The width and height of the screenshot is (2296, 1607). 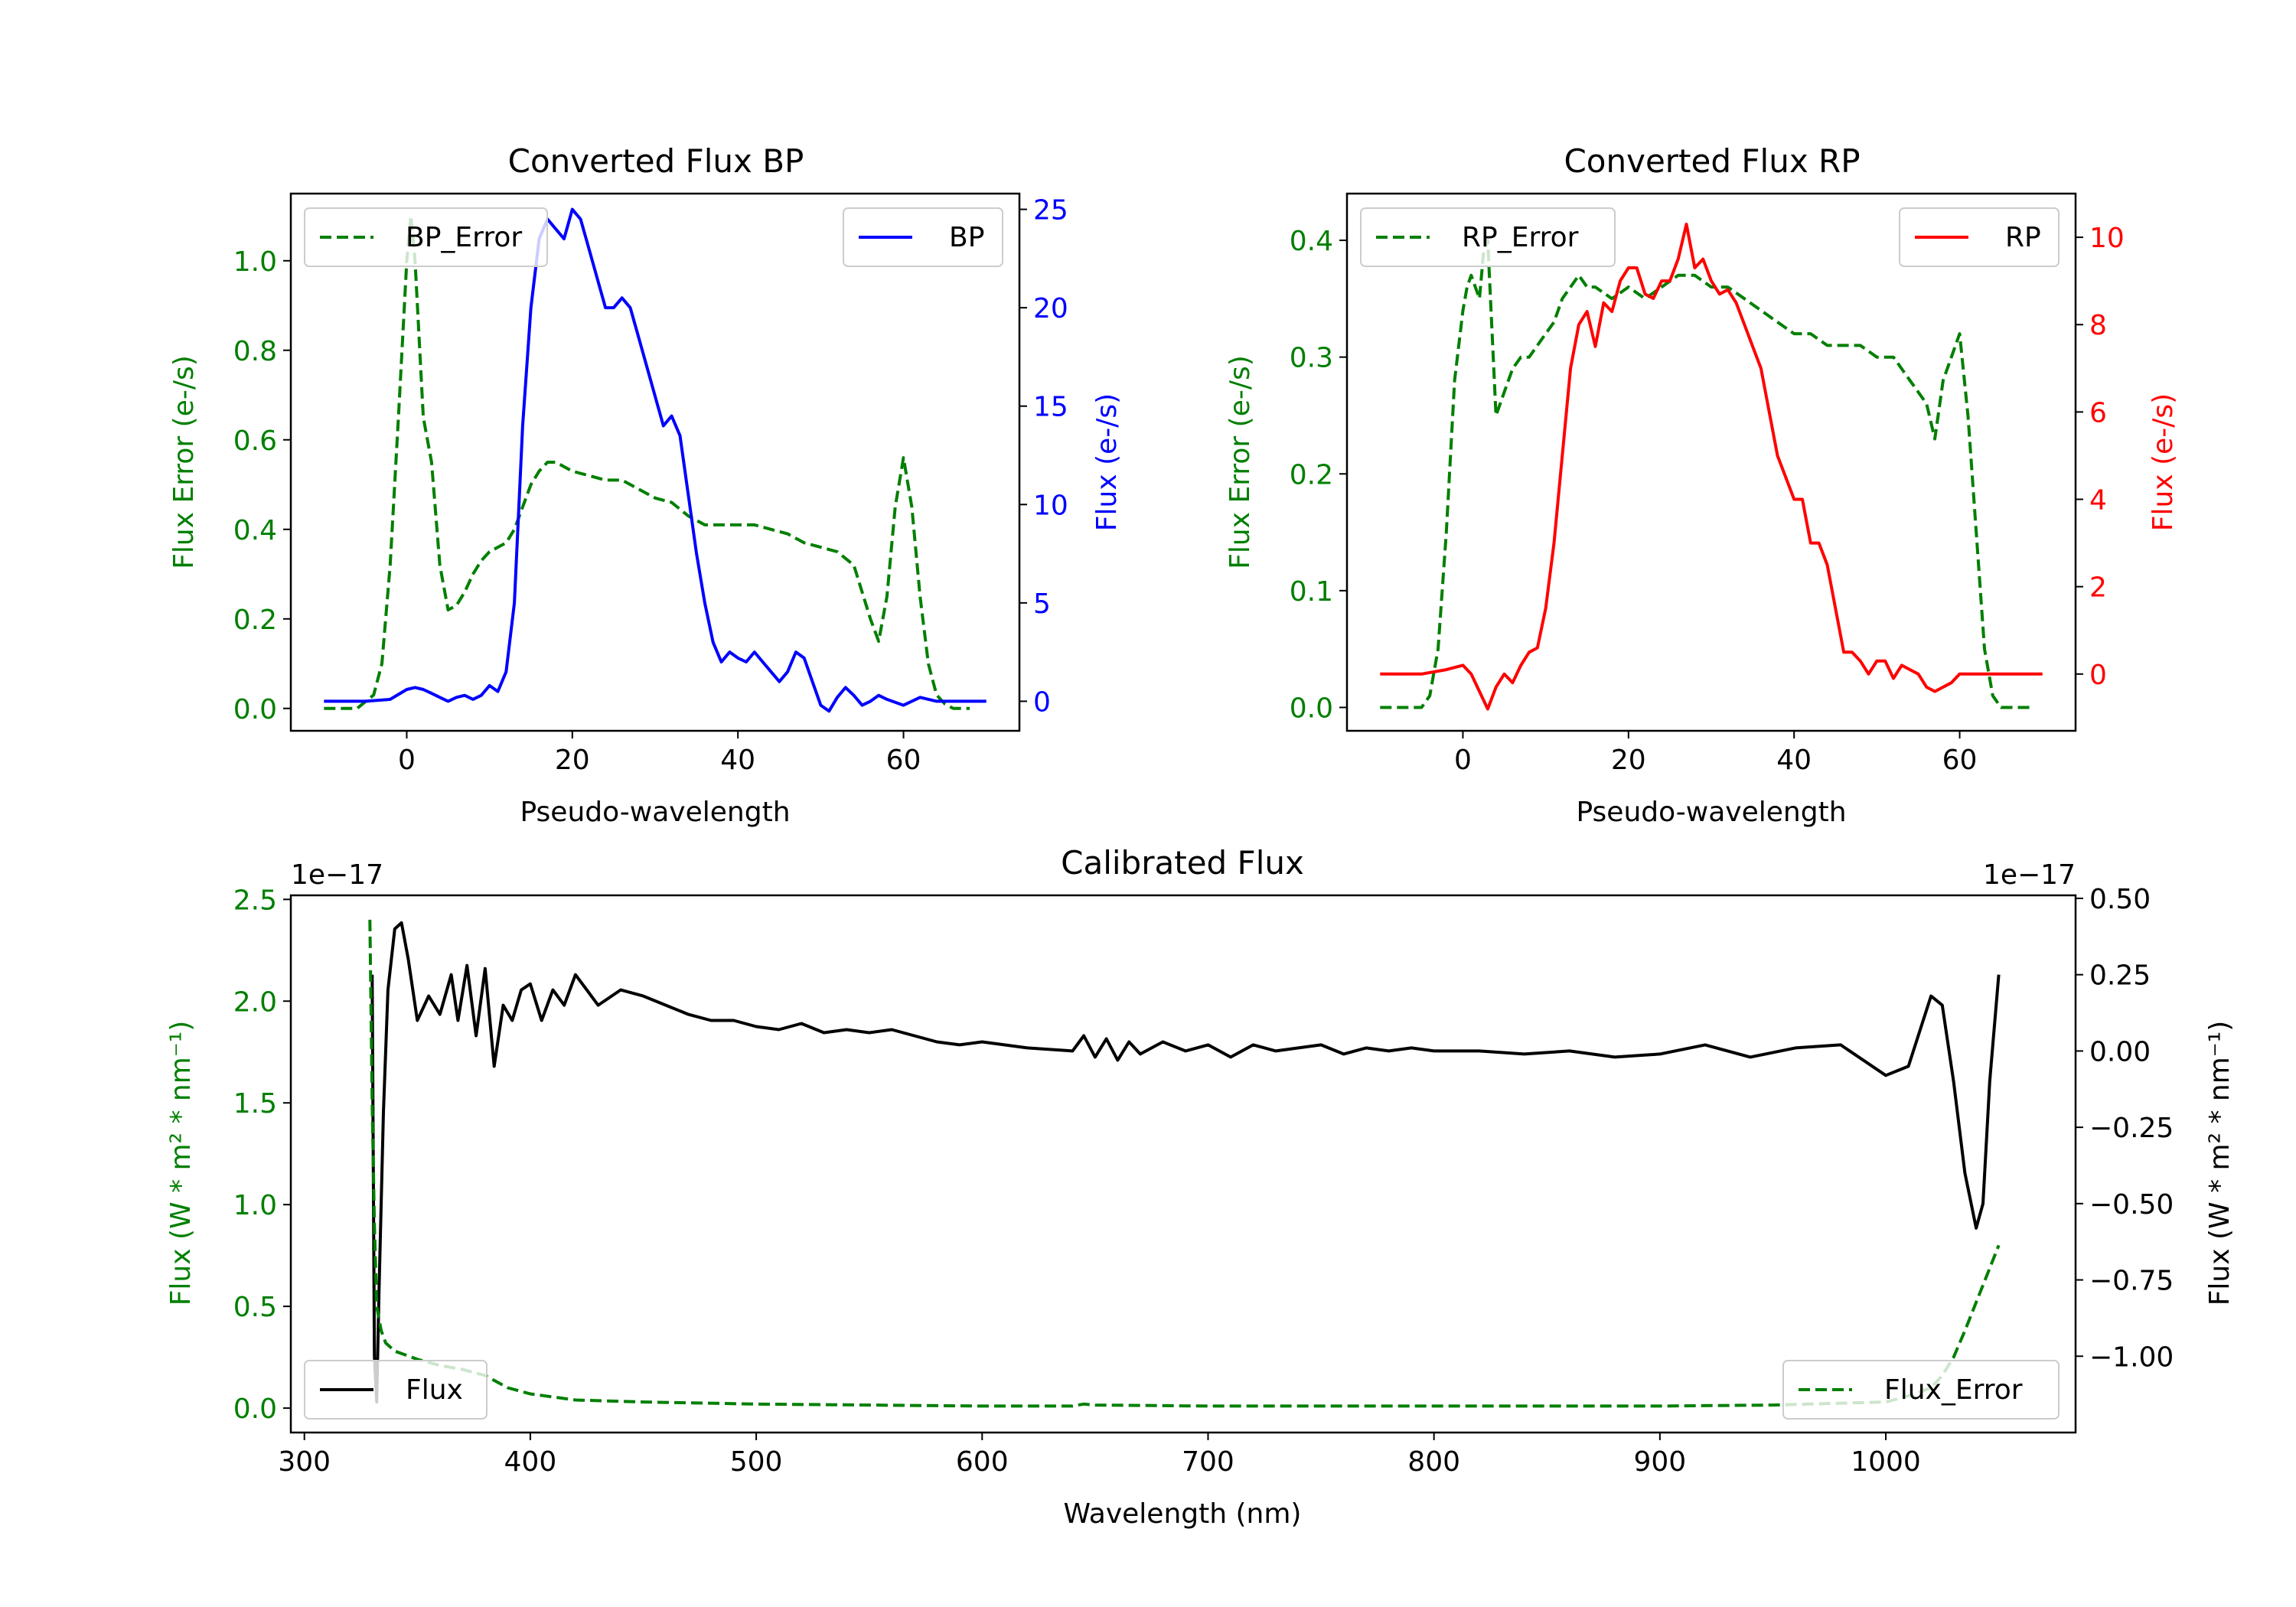 I want to click on bp-right-tick-label: 0, so click(x=1042, y=702).